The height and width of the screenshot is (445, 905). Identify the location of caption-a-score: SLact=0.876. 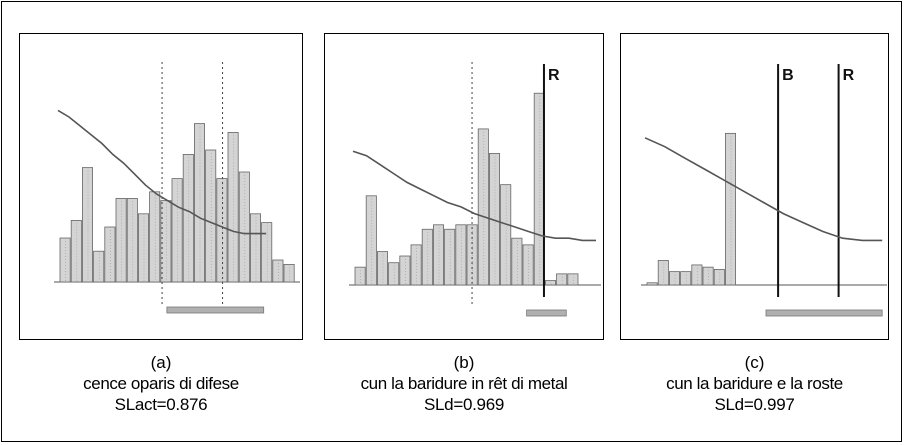
(161, 404).